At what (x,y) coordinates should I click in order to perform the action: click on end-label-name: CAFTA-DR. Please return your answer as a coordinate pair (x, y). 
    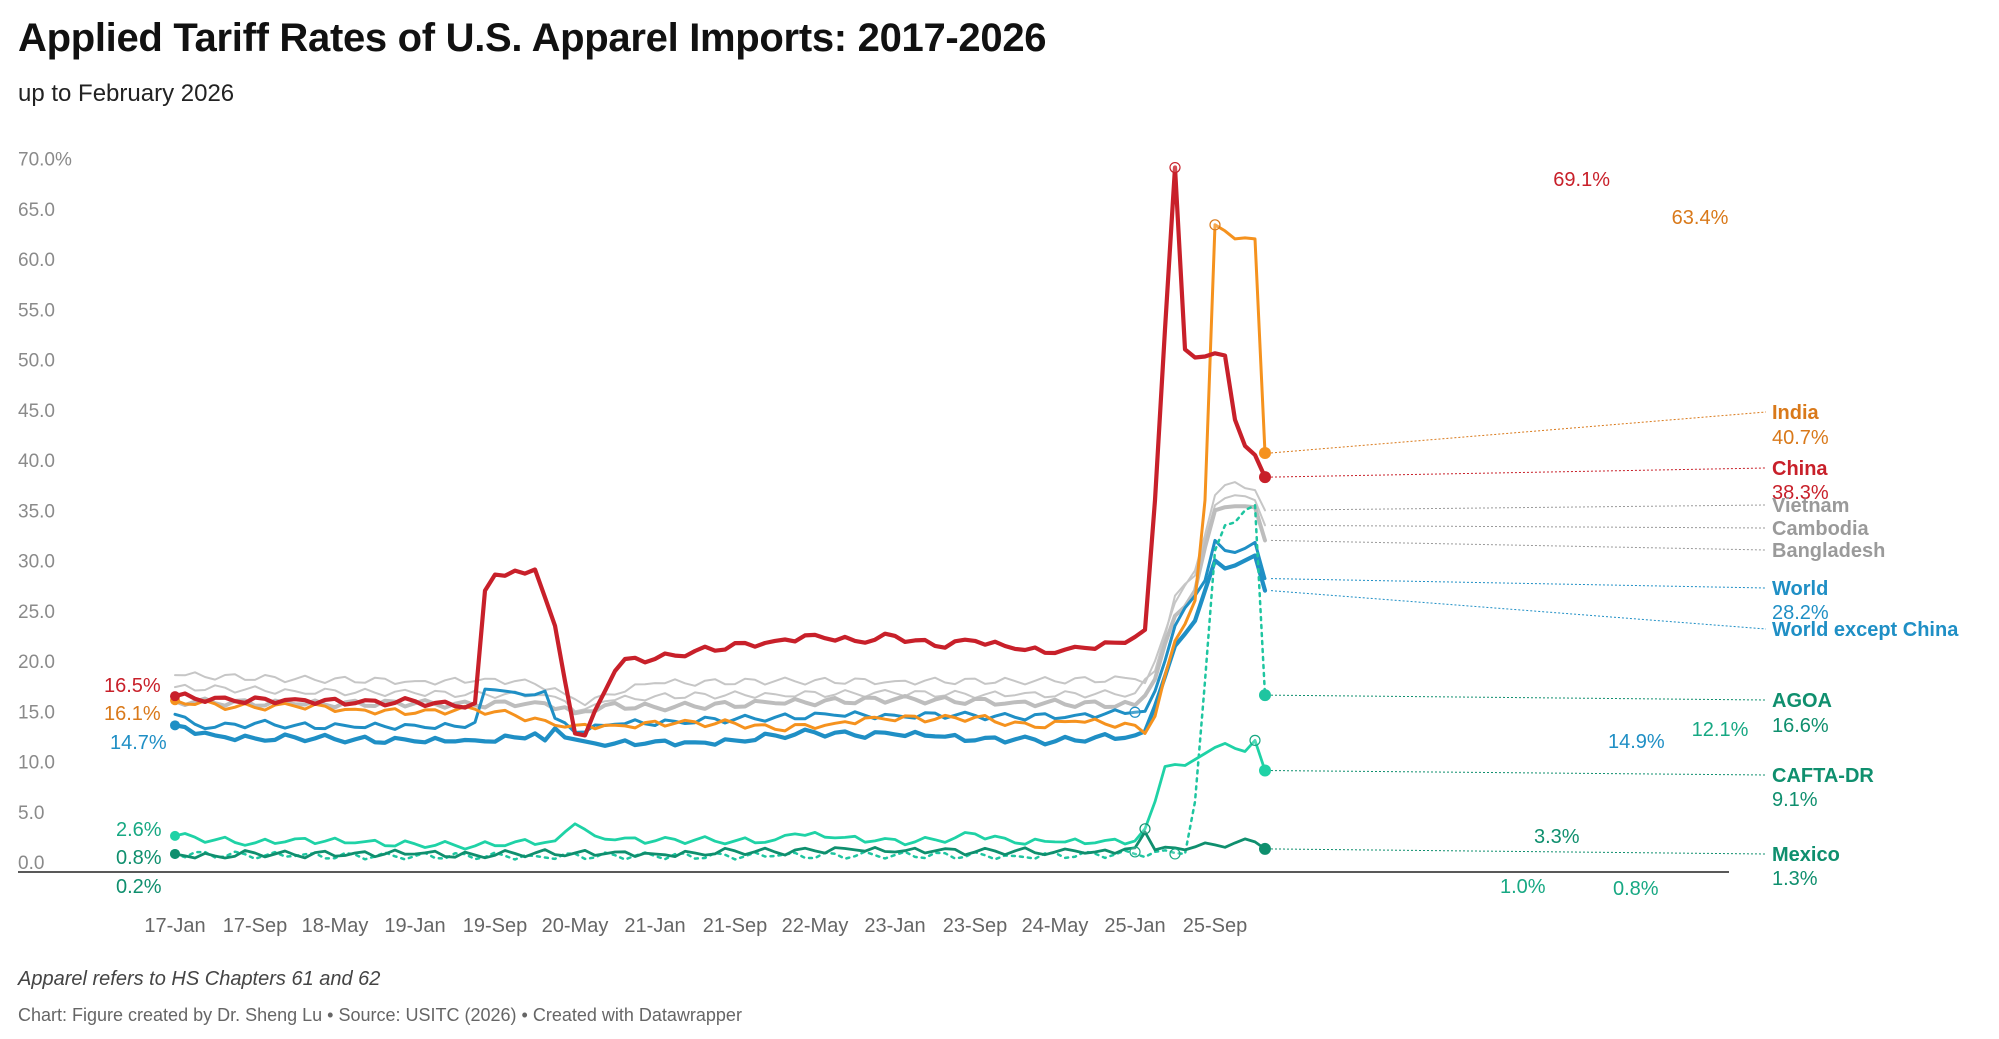
    Looking at the image, I should click on (1823, 776).